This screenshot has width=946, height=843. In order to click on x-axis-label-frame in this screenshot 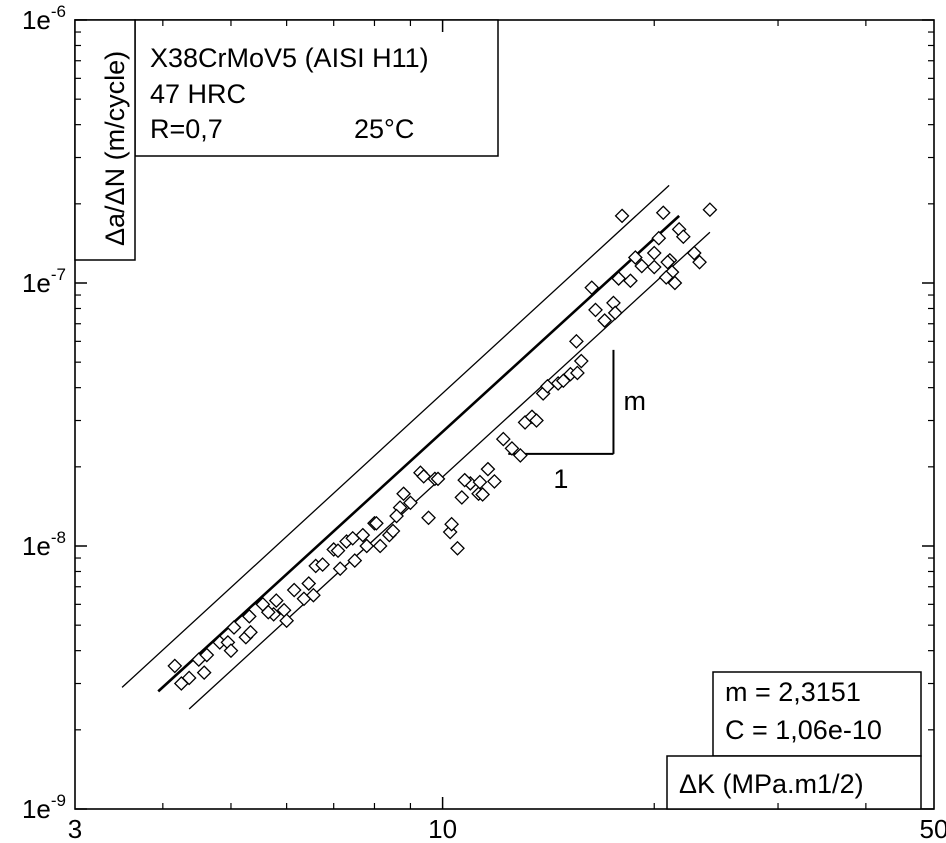, I will do `click(794, 782)`.